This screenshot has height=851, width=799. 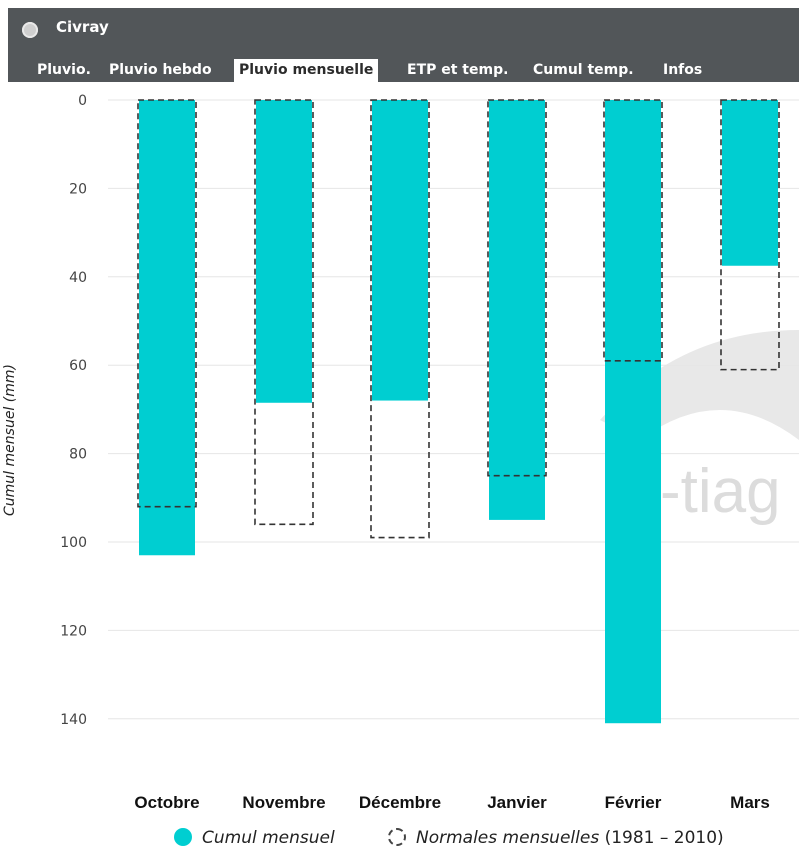 What do you see at coordinates (397, 837) in the screenshot?
I see `legend-swatch-normales-icon` at bounding box center [397, 837].